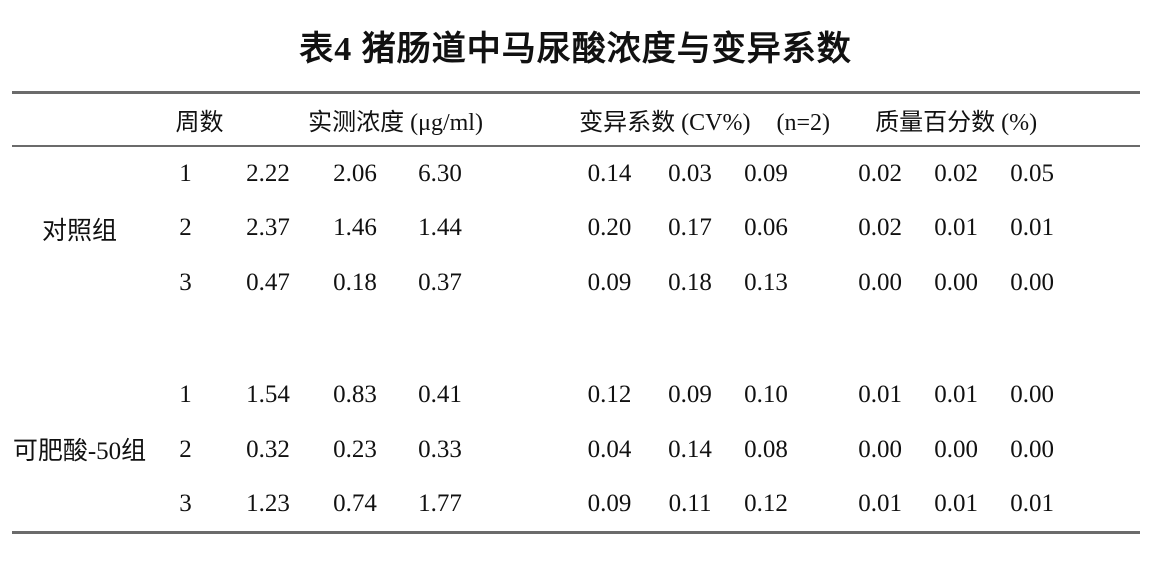 This screenshot has width=1151, height=562. I want to click on value-cell: 0.47, so click(268, 282).